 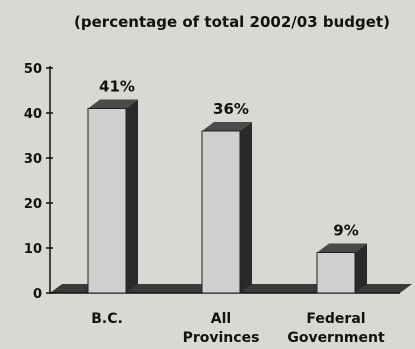 I want to click on chart-subtitle: (percentage of total 2002/03 budget), so click(x=232, y=22).